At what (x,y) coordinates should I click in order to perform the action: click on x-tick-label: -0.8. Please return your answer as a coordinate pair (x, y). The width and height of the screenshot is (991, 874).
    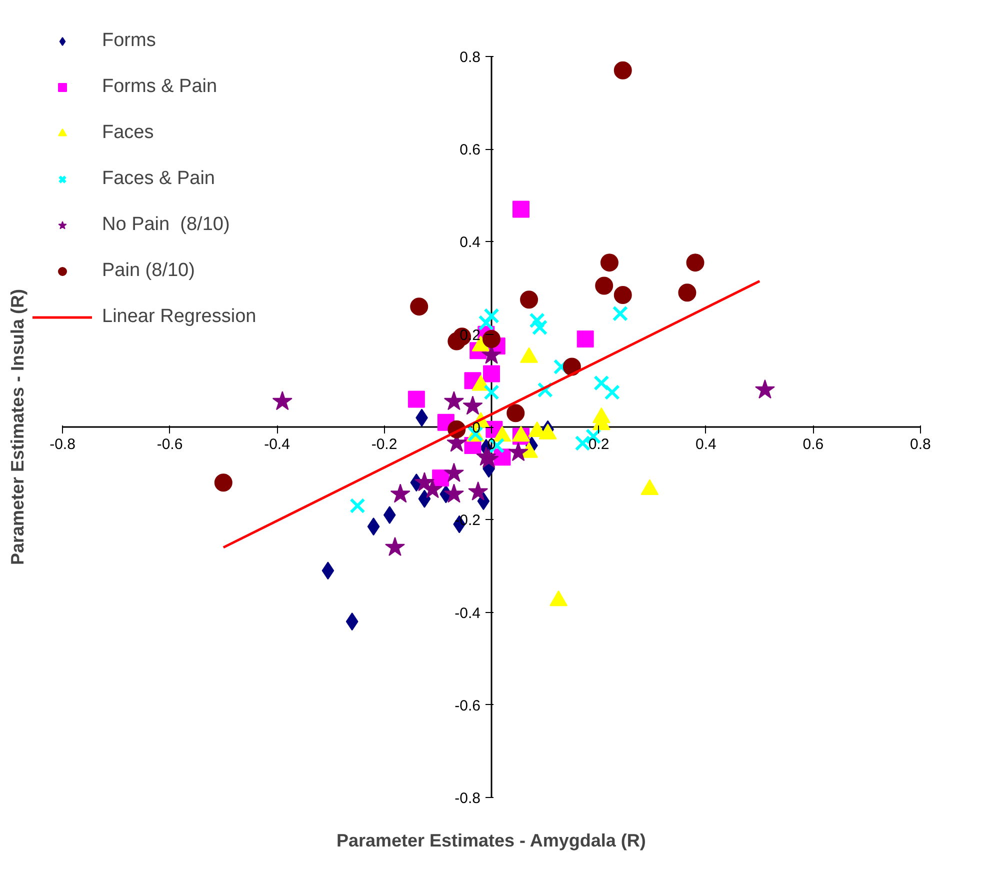
    Looking at the image, I should click on (63, 444).